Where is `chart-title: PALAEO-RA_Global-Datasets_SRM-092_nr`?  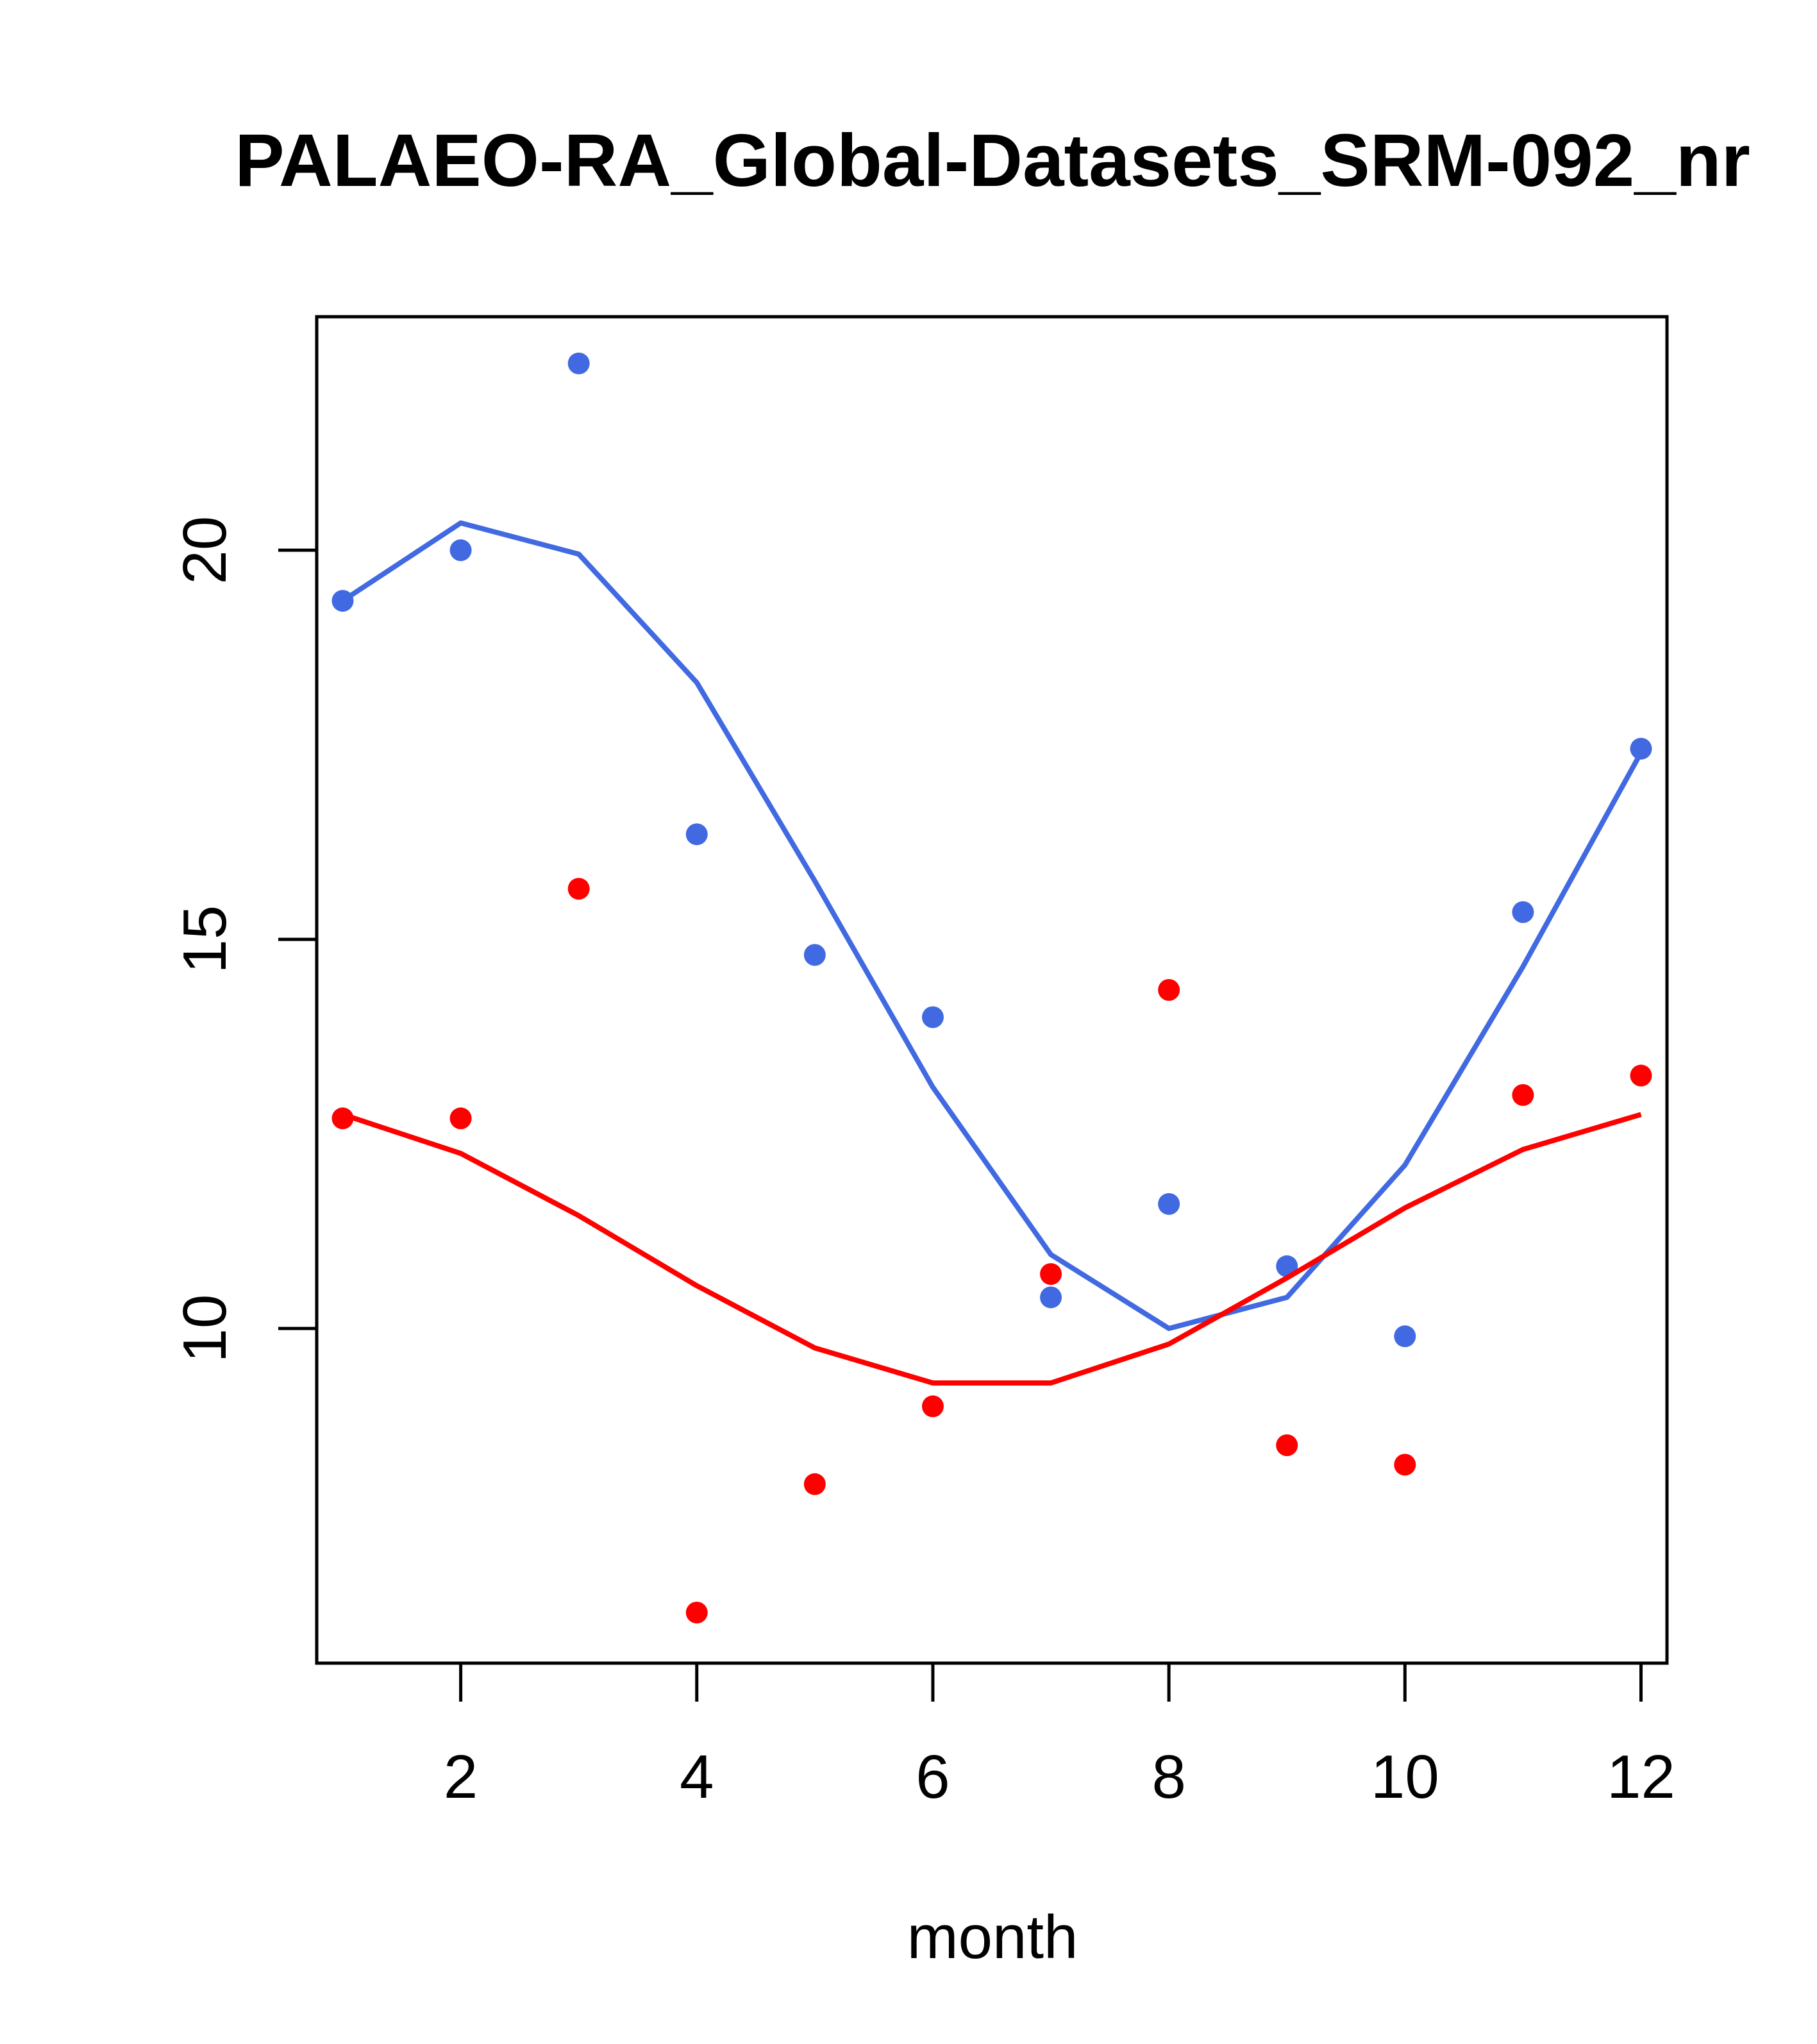
chart-title: PALAEO-RA_Global-Datasets_SRM-092_nr is located at coordinates (993, 160).